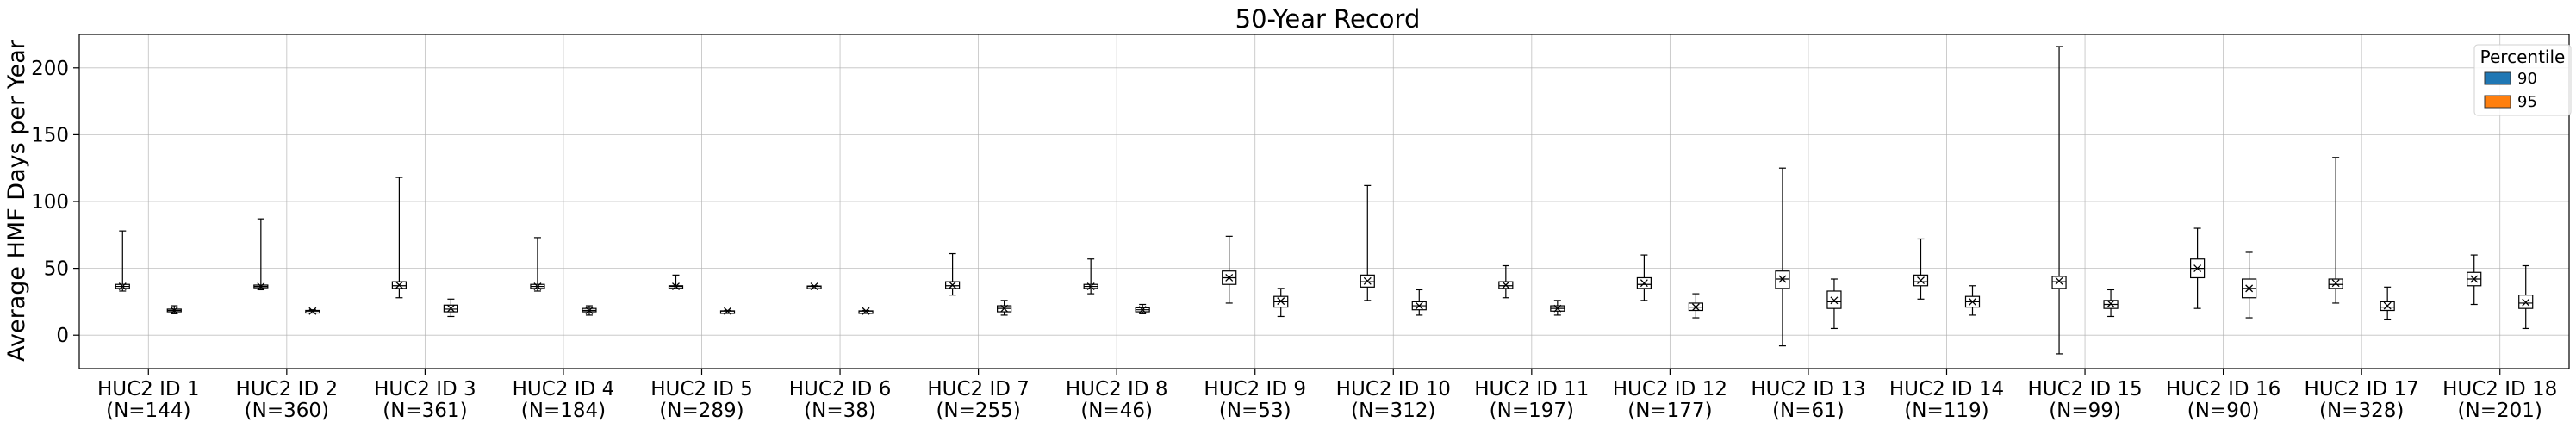 Image resolution: width=2576 pixels, height=422 pixels. What do you see at coordinates (287, 411) in the screenshot?
I see `x-tick-count-label: (N=360)` at bounding box center [287, 411].